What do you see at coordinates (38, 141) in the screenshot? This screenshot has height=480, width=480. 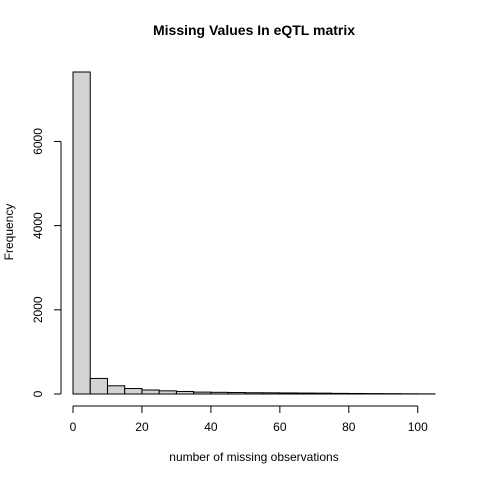 I see `y-tick-label: 6000` at bounding box center [38, 141].